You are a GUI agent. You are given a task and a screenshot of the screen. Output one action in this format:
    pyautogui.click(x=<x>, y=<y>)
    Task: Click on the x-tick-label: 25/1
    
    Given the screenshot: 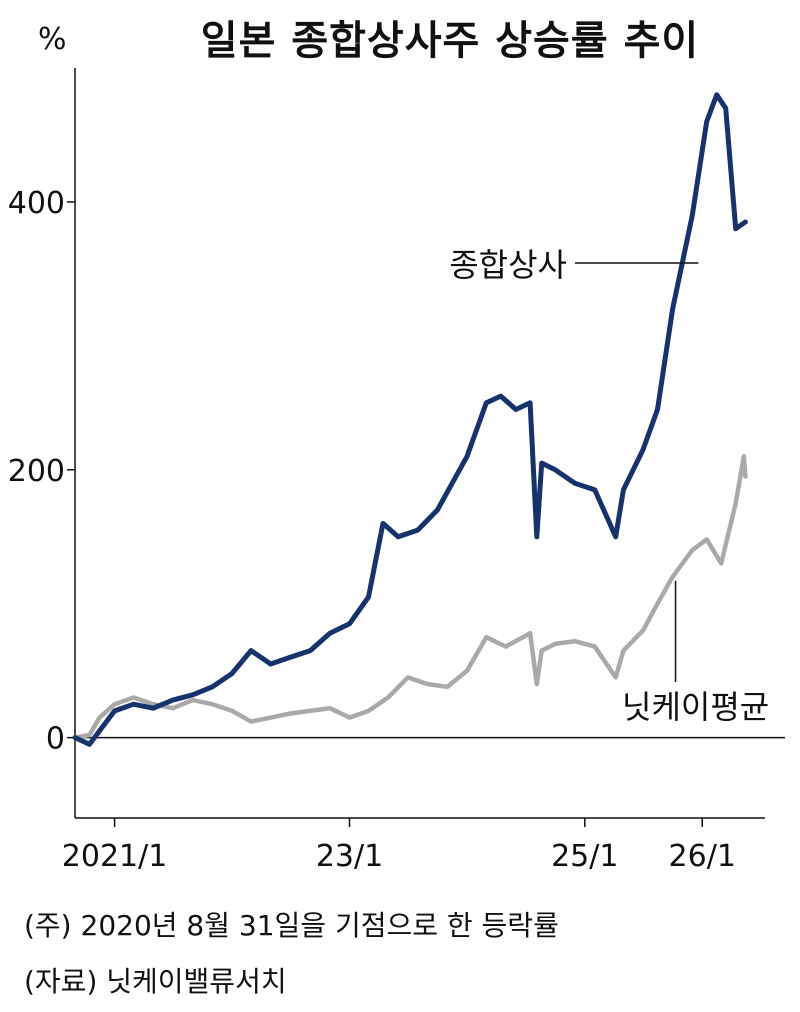 What is the action you would take?
    pyautogui.click(x=584, y=856)
    